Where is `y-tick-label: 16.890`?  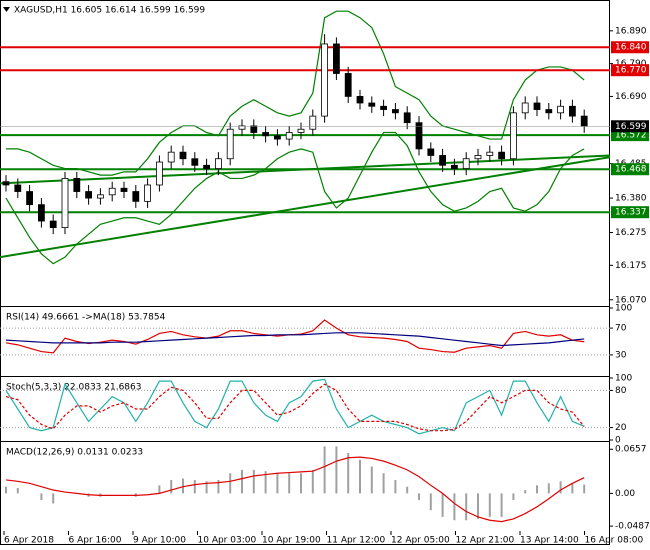
y-tick-label: 16.890 is located at coordinates (631, 31).